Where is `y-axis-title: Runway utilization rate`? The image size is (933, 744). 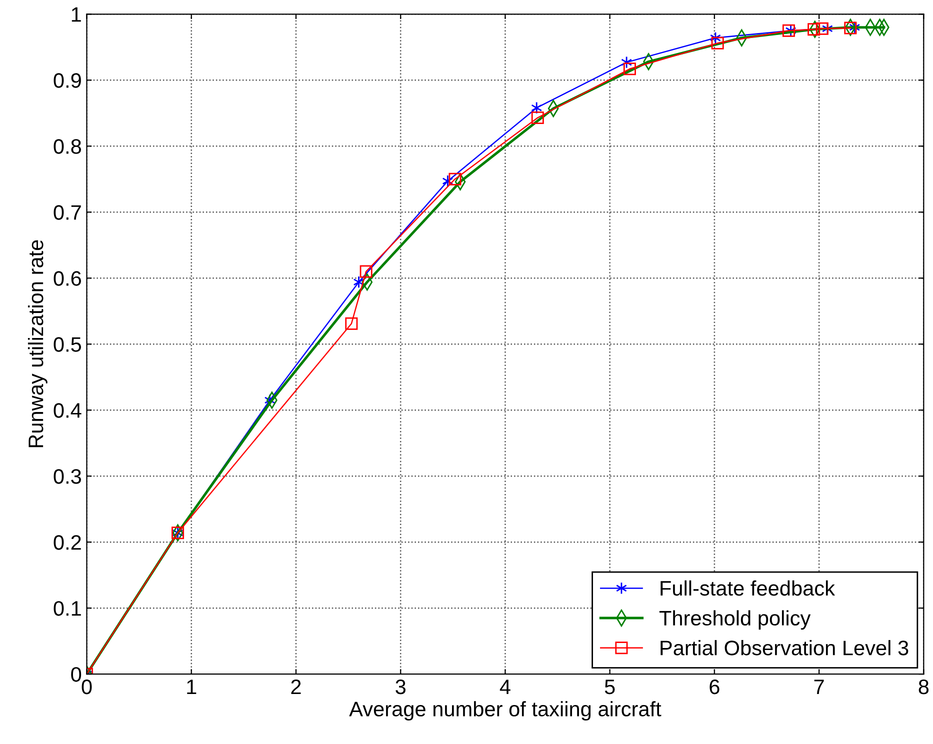 y-axis-title: Runway utilization rate is located at coordinates (38, 344).